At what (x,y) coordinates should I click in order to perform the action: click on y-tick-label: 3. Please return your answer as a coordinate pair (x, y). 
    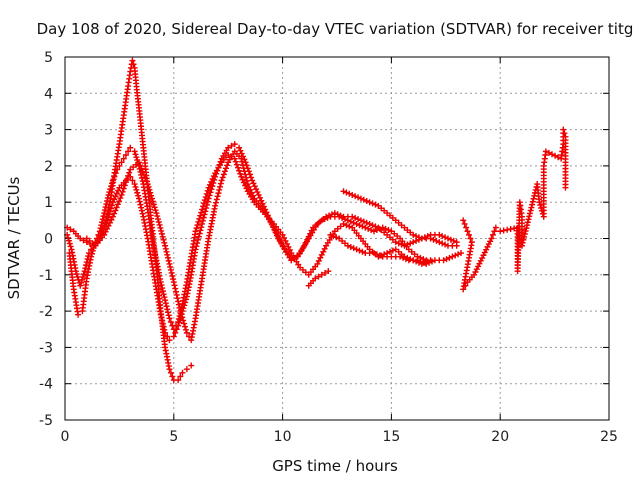
    Looking at the image, I should click on (48, 131).